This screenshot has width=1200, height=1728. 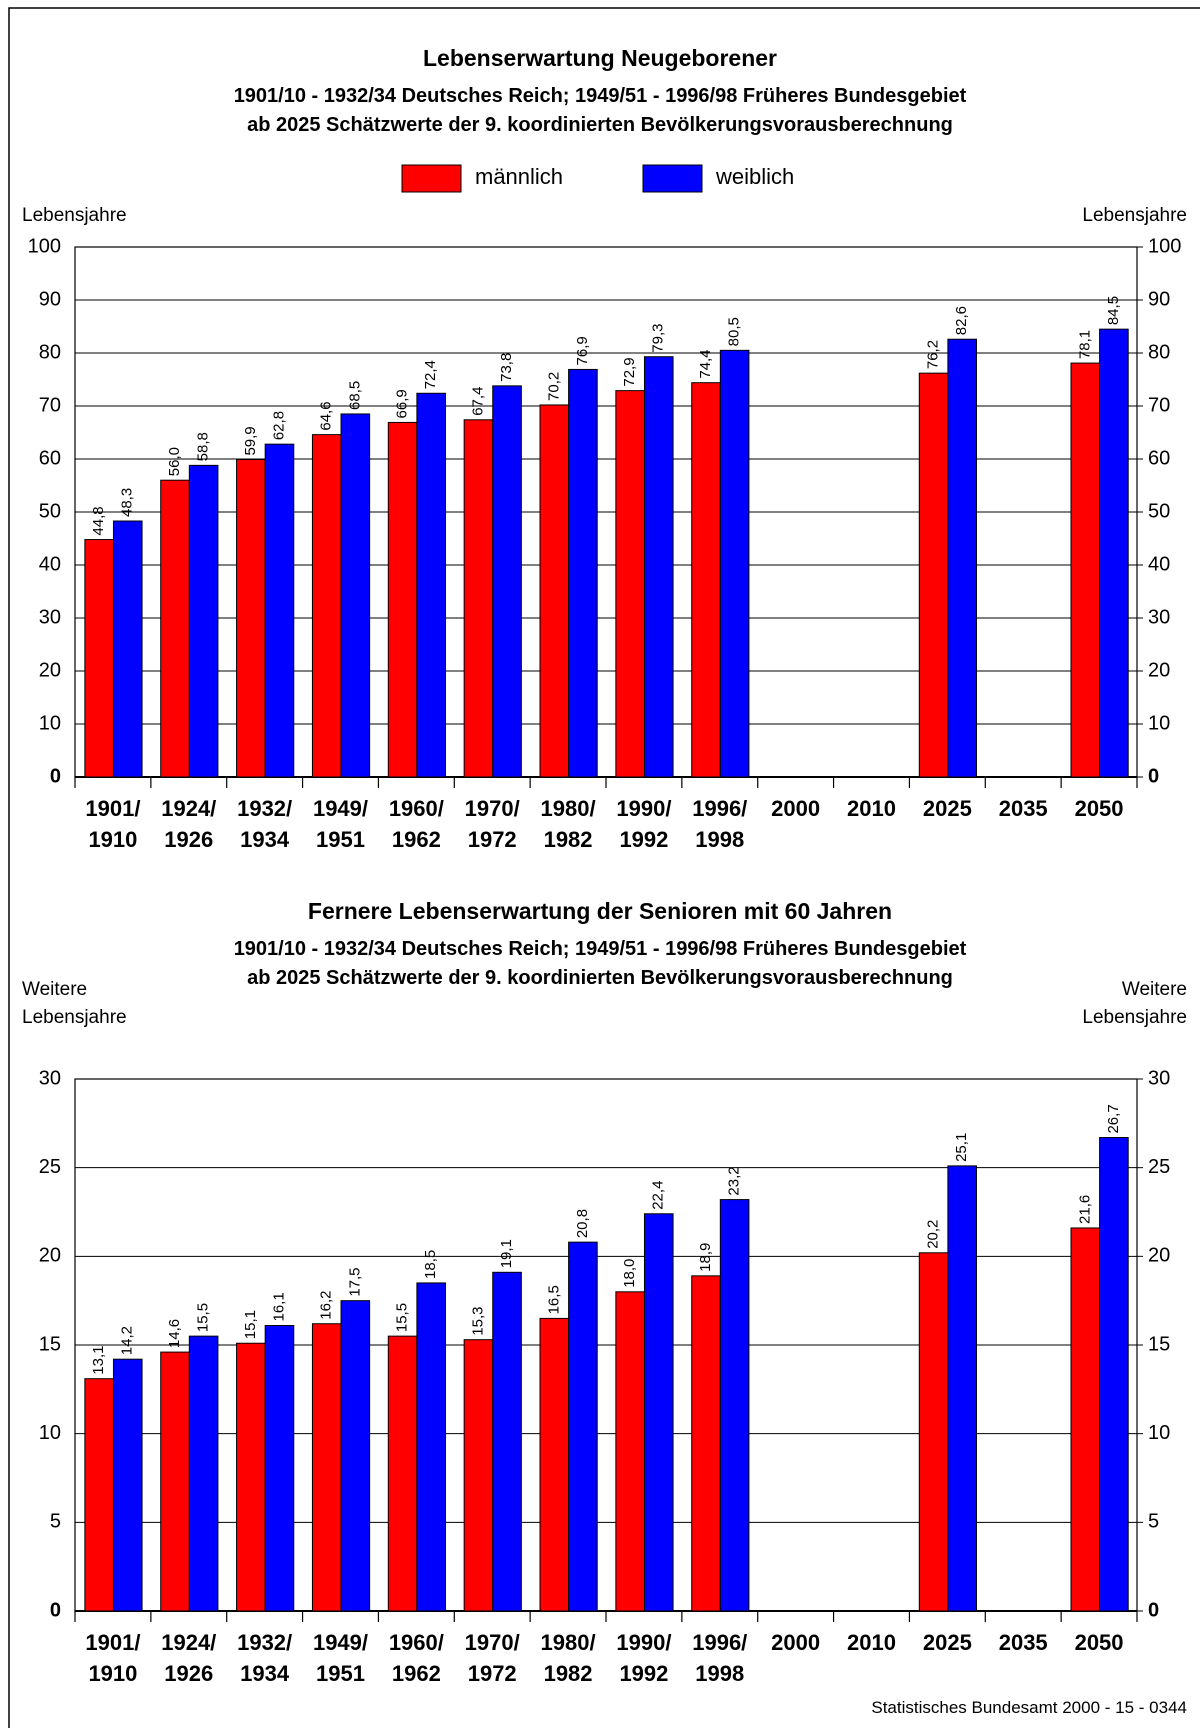 What do you see at coordinates (506, 367) in the screenshot?
I see `value-label: 73,8` at bounding box center [506, 367].